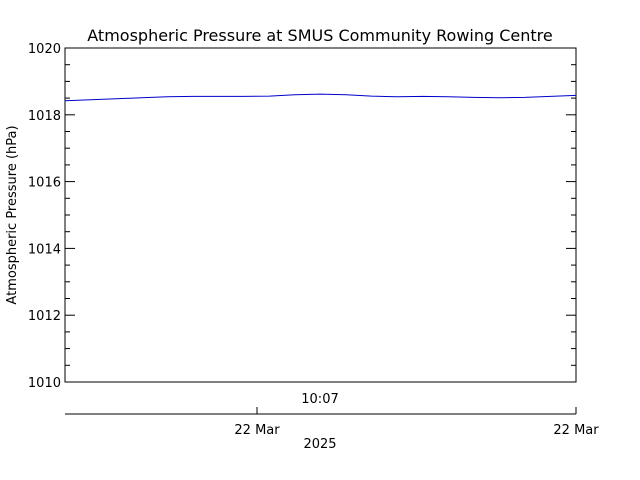 This screenshot has height=480, width=640. Describe the element at coordinates (44, 249) in the screenshot. I see `y-tick-label: 1014` at that location.